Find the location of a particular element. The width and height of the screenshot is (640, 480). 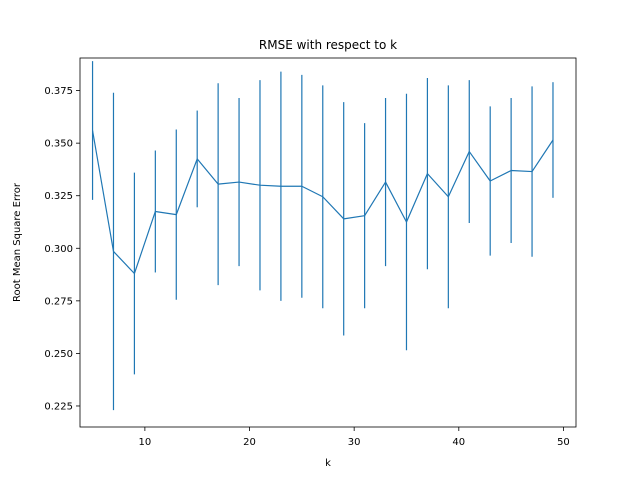

x-tick-label: 40 is located at coordinates (458, 442).